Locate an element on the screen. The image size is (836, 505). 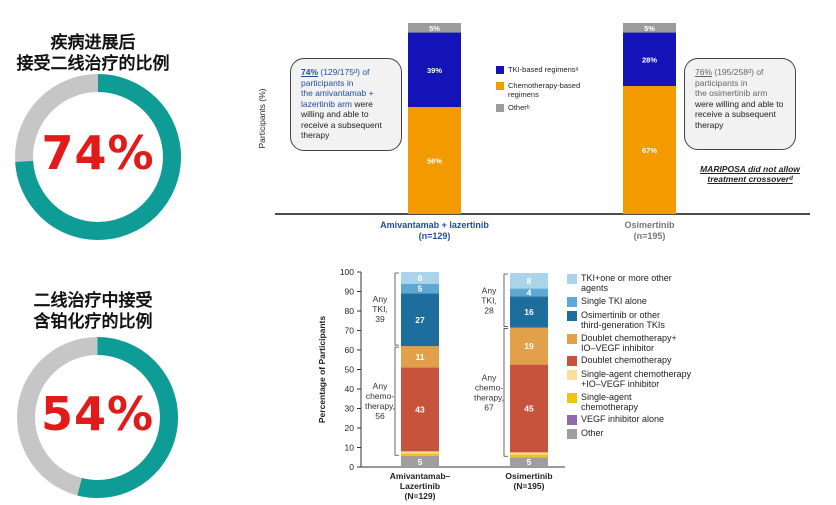
bottom-bar-data-label: 19 is located at coordinates (529, 346).